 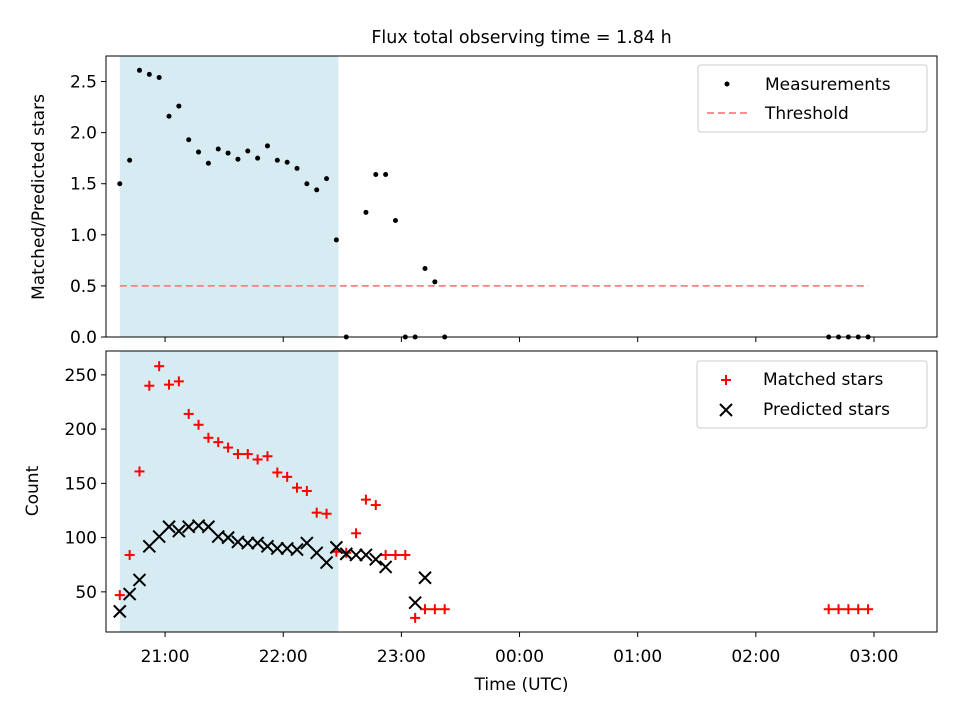 I want to click on y-tick-label: 100, so click(x=81, y=539).